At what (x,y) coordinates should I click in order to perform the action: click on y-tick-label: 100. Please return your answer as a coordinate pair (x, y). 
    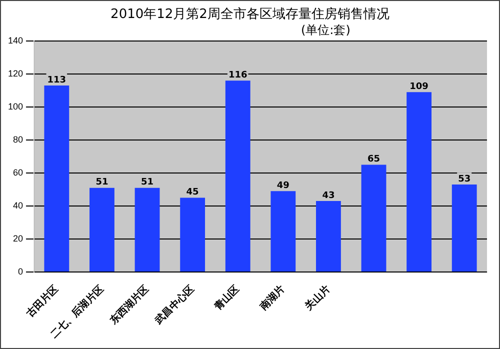
    Looking at the image, I should click on (16, 106).